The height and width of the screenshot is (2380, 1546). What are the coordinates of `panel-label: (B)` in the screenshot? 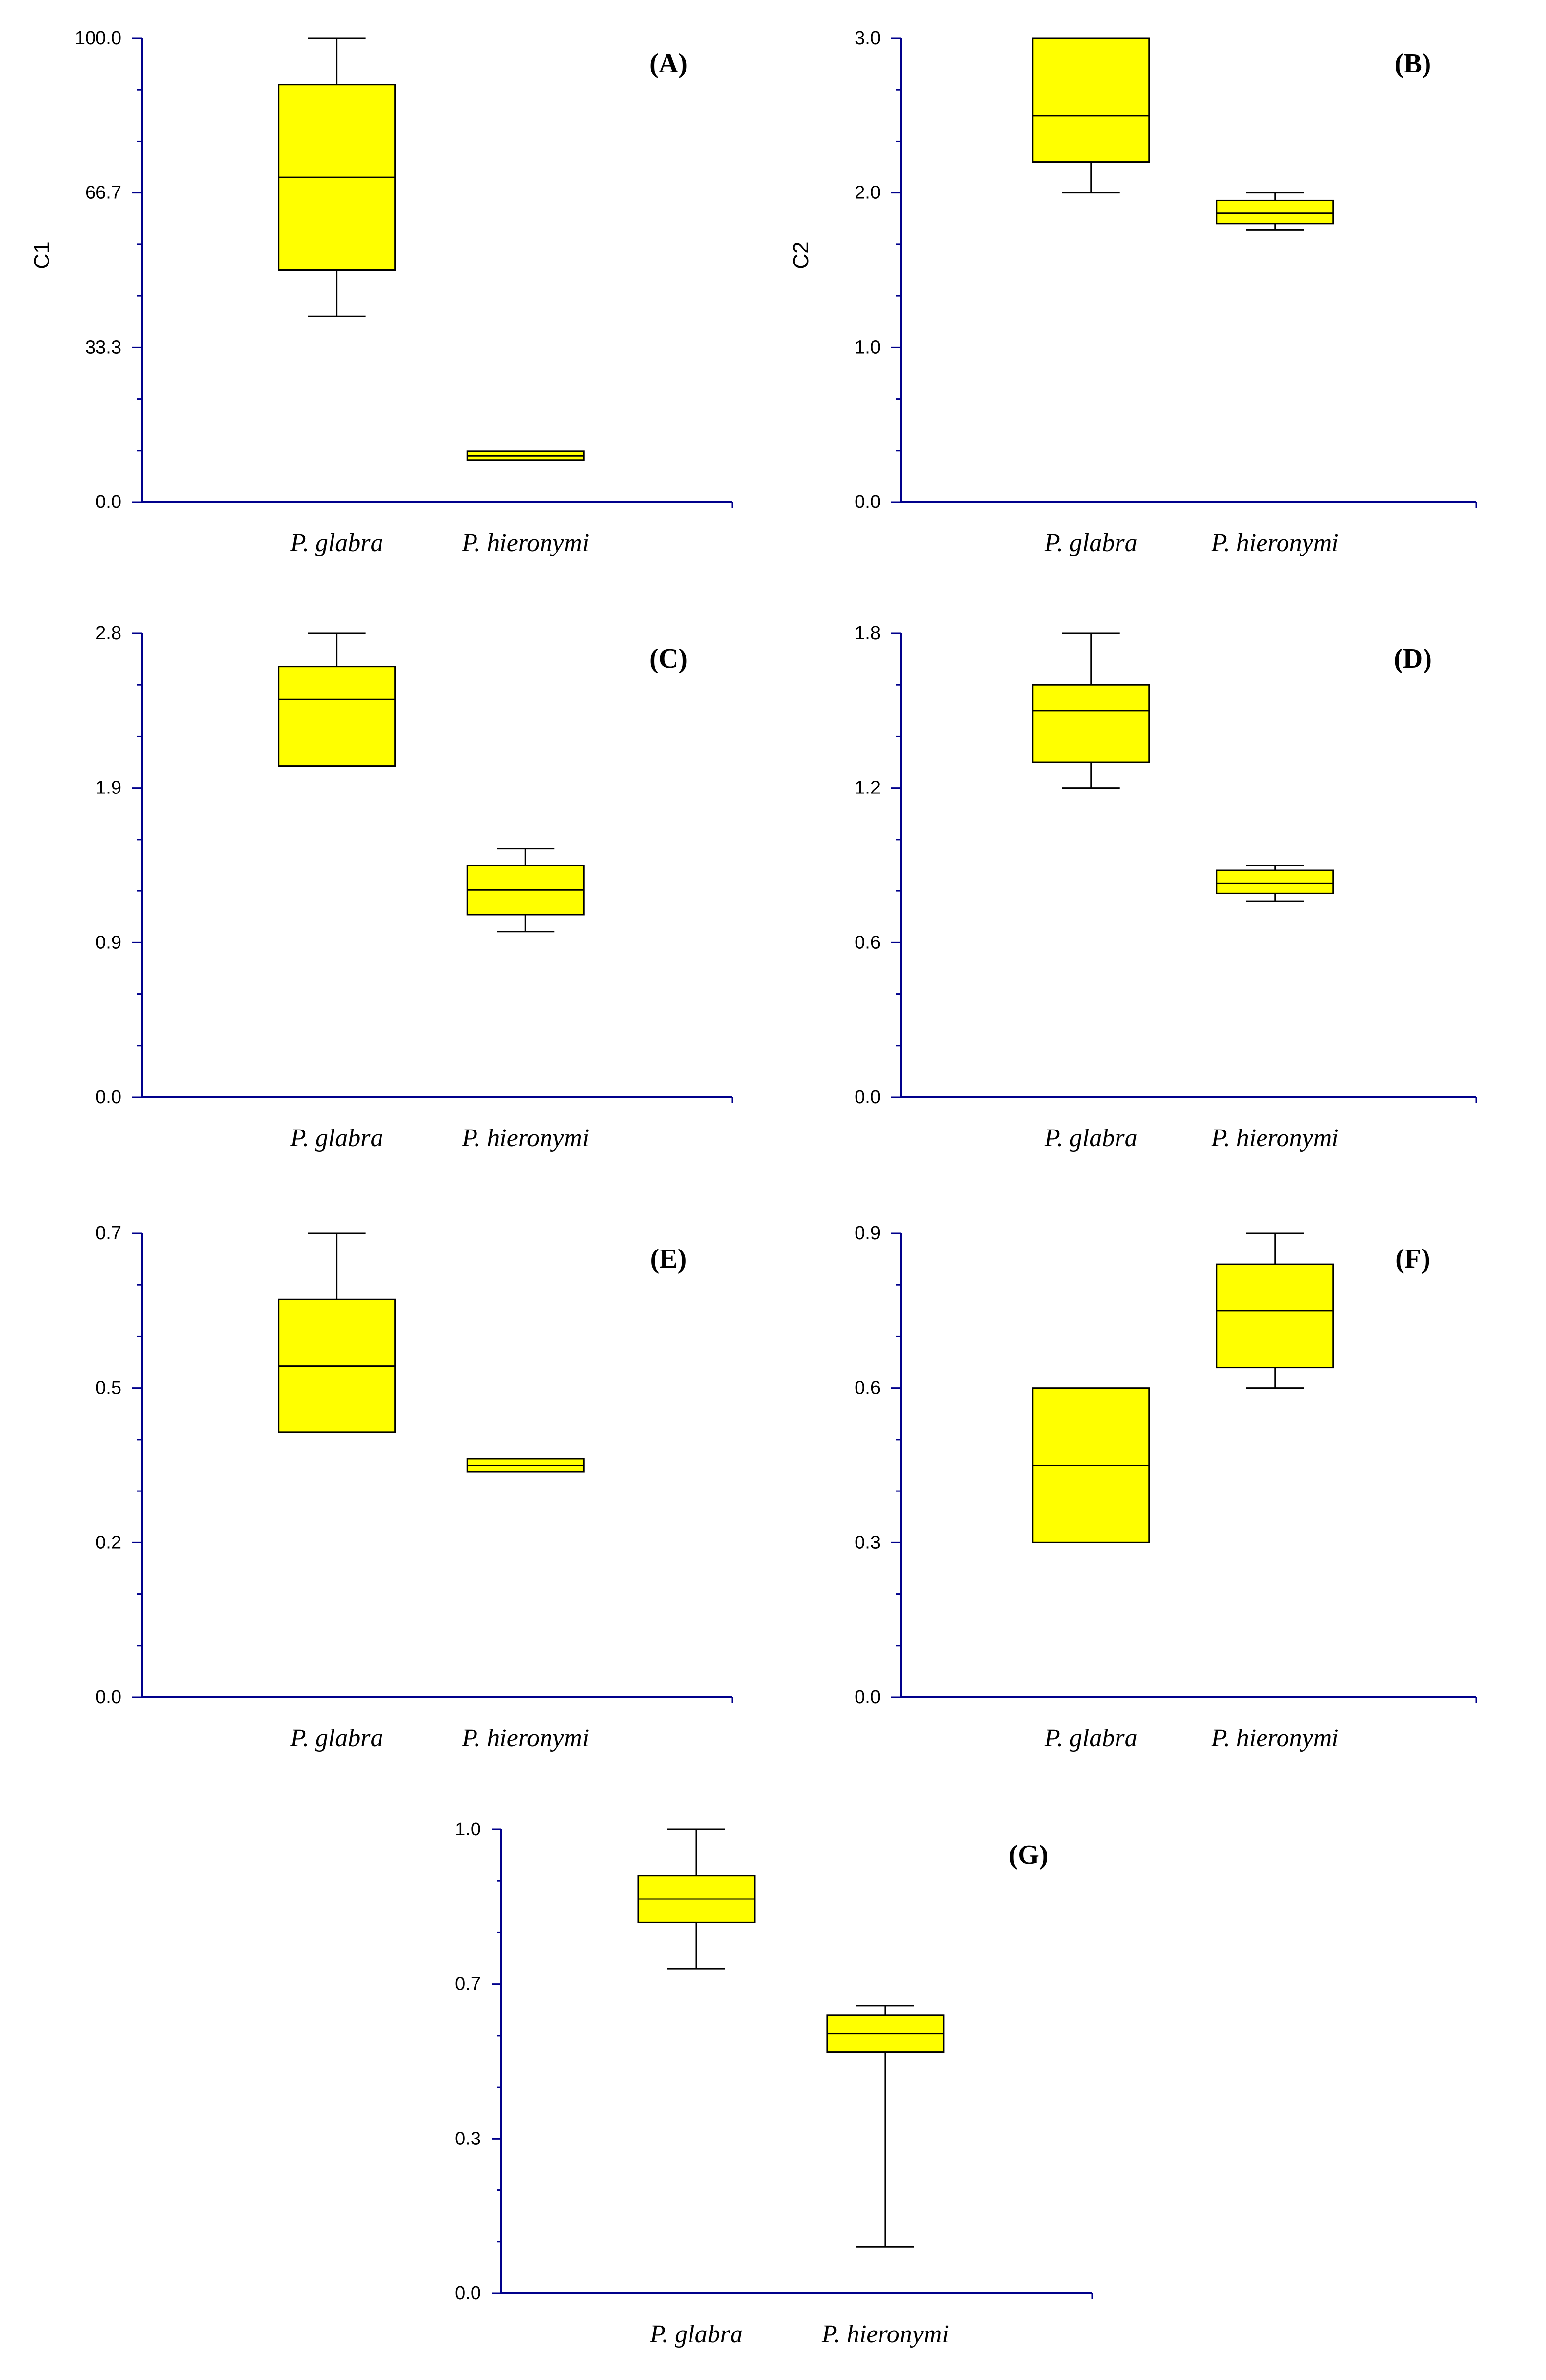 It's located at (1413, 63).